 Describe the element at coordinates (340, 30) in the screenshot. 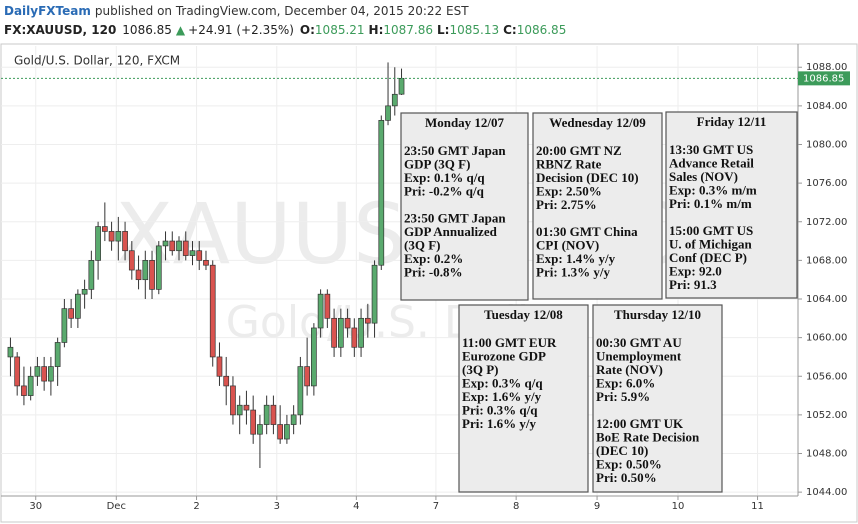

I see `ohlc-value: 1085.21` at that location.